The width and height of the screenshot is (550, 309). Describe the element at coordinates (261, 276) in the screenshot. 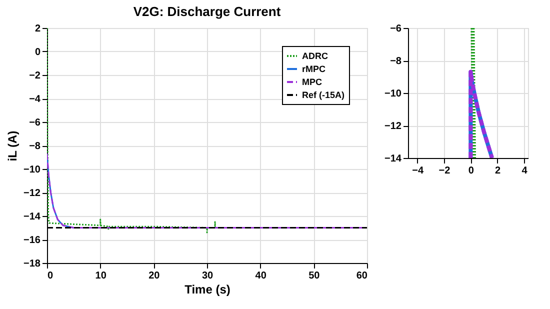

I see `x-tick-label: 40` at that location.